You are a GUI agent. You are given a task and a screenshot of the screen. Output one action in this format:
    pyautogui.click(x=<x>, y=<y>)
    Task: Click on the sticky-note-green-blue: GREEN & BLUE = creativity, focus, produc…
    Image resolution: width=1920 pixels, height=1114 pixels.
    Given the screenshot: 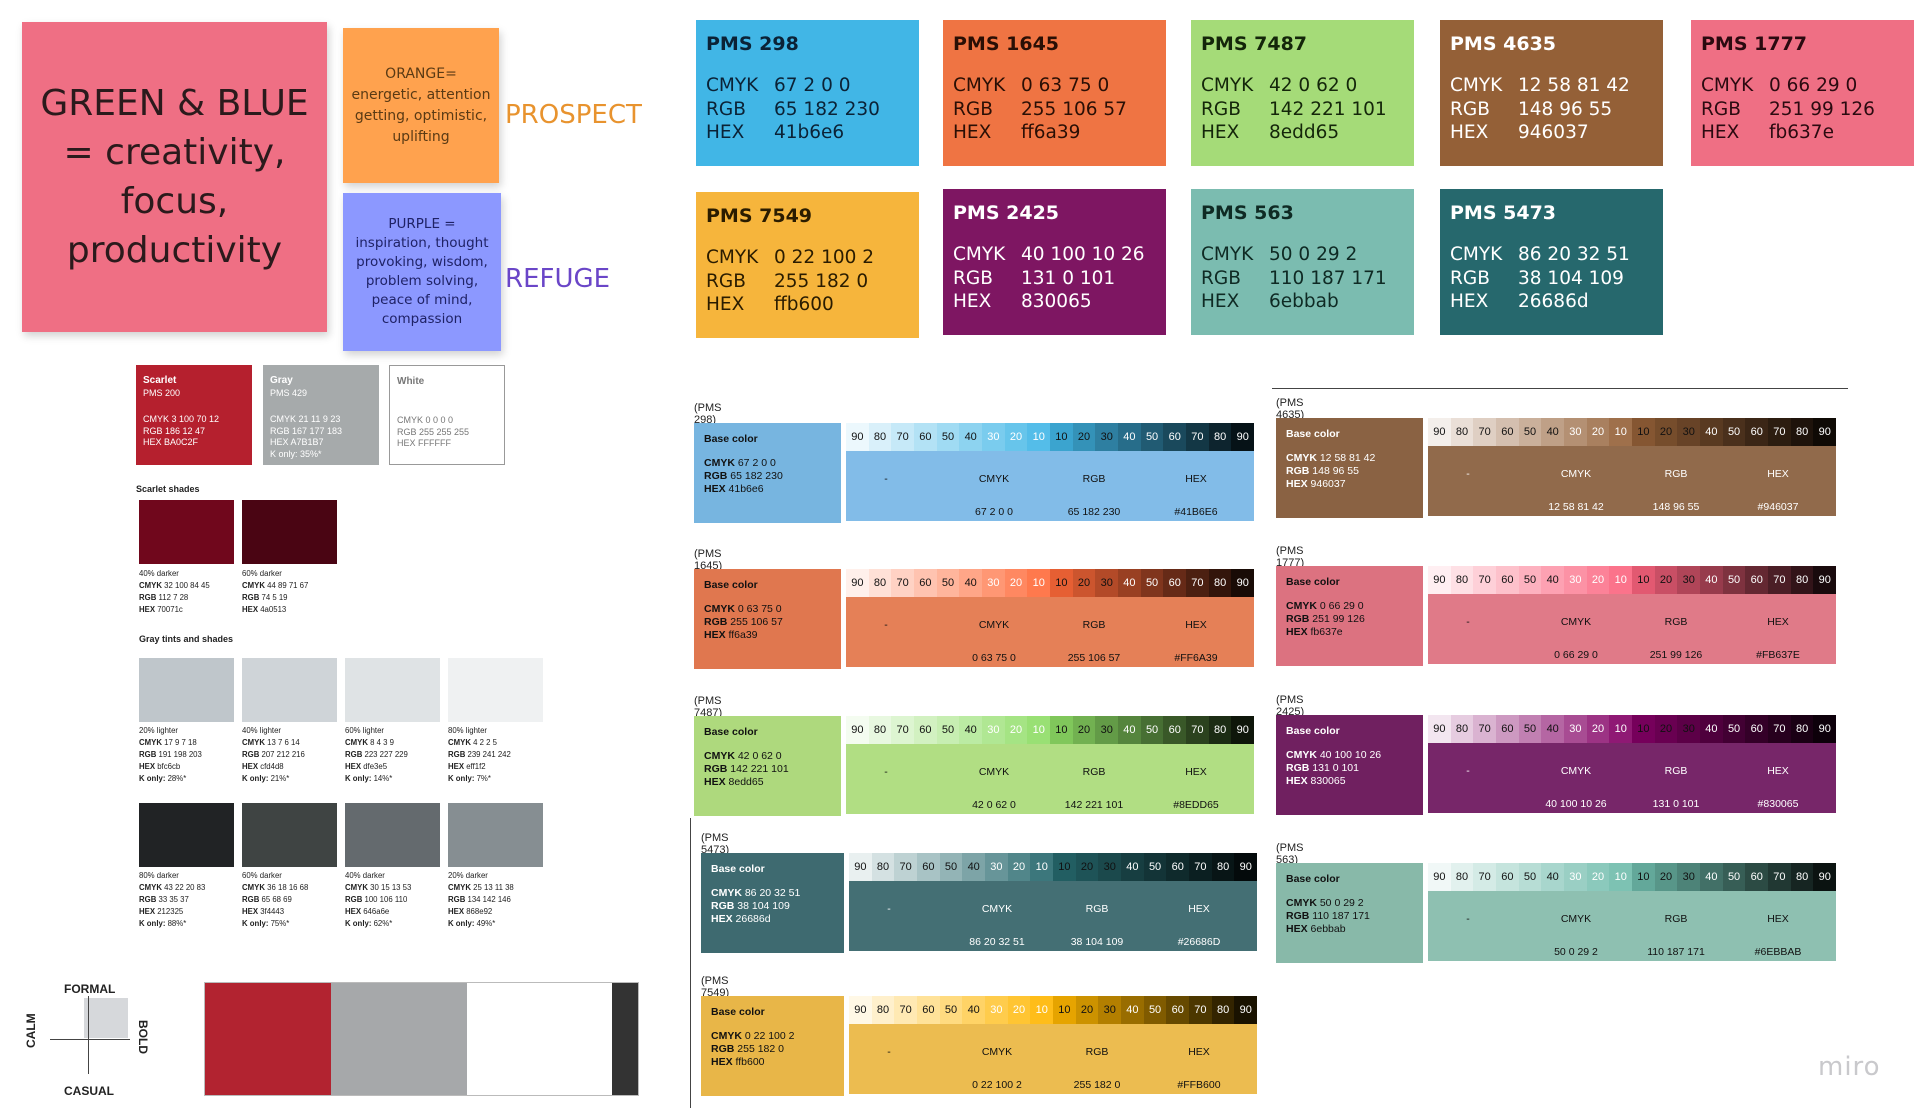 What is the action you would take?
    pyautogui.click(x=174, y=177)
    